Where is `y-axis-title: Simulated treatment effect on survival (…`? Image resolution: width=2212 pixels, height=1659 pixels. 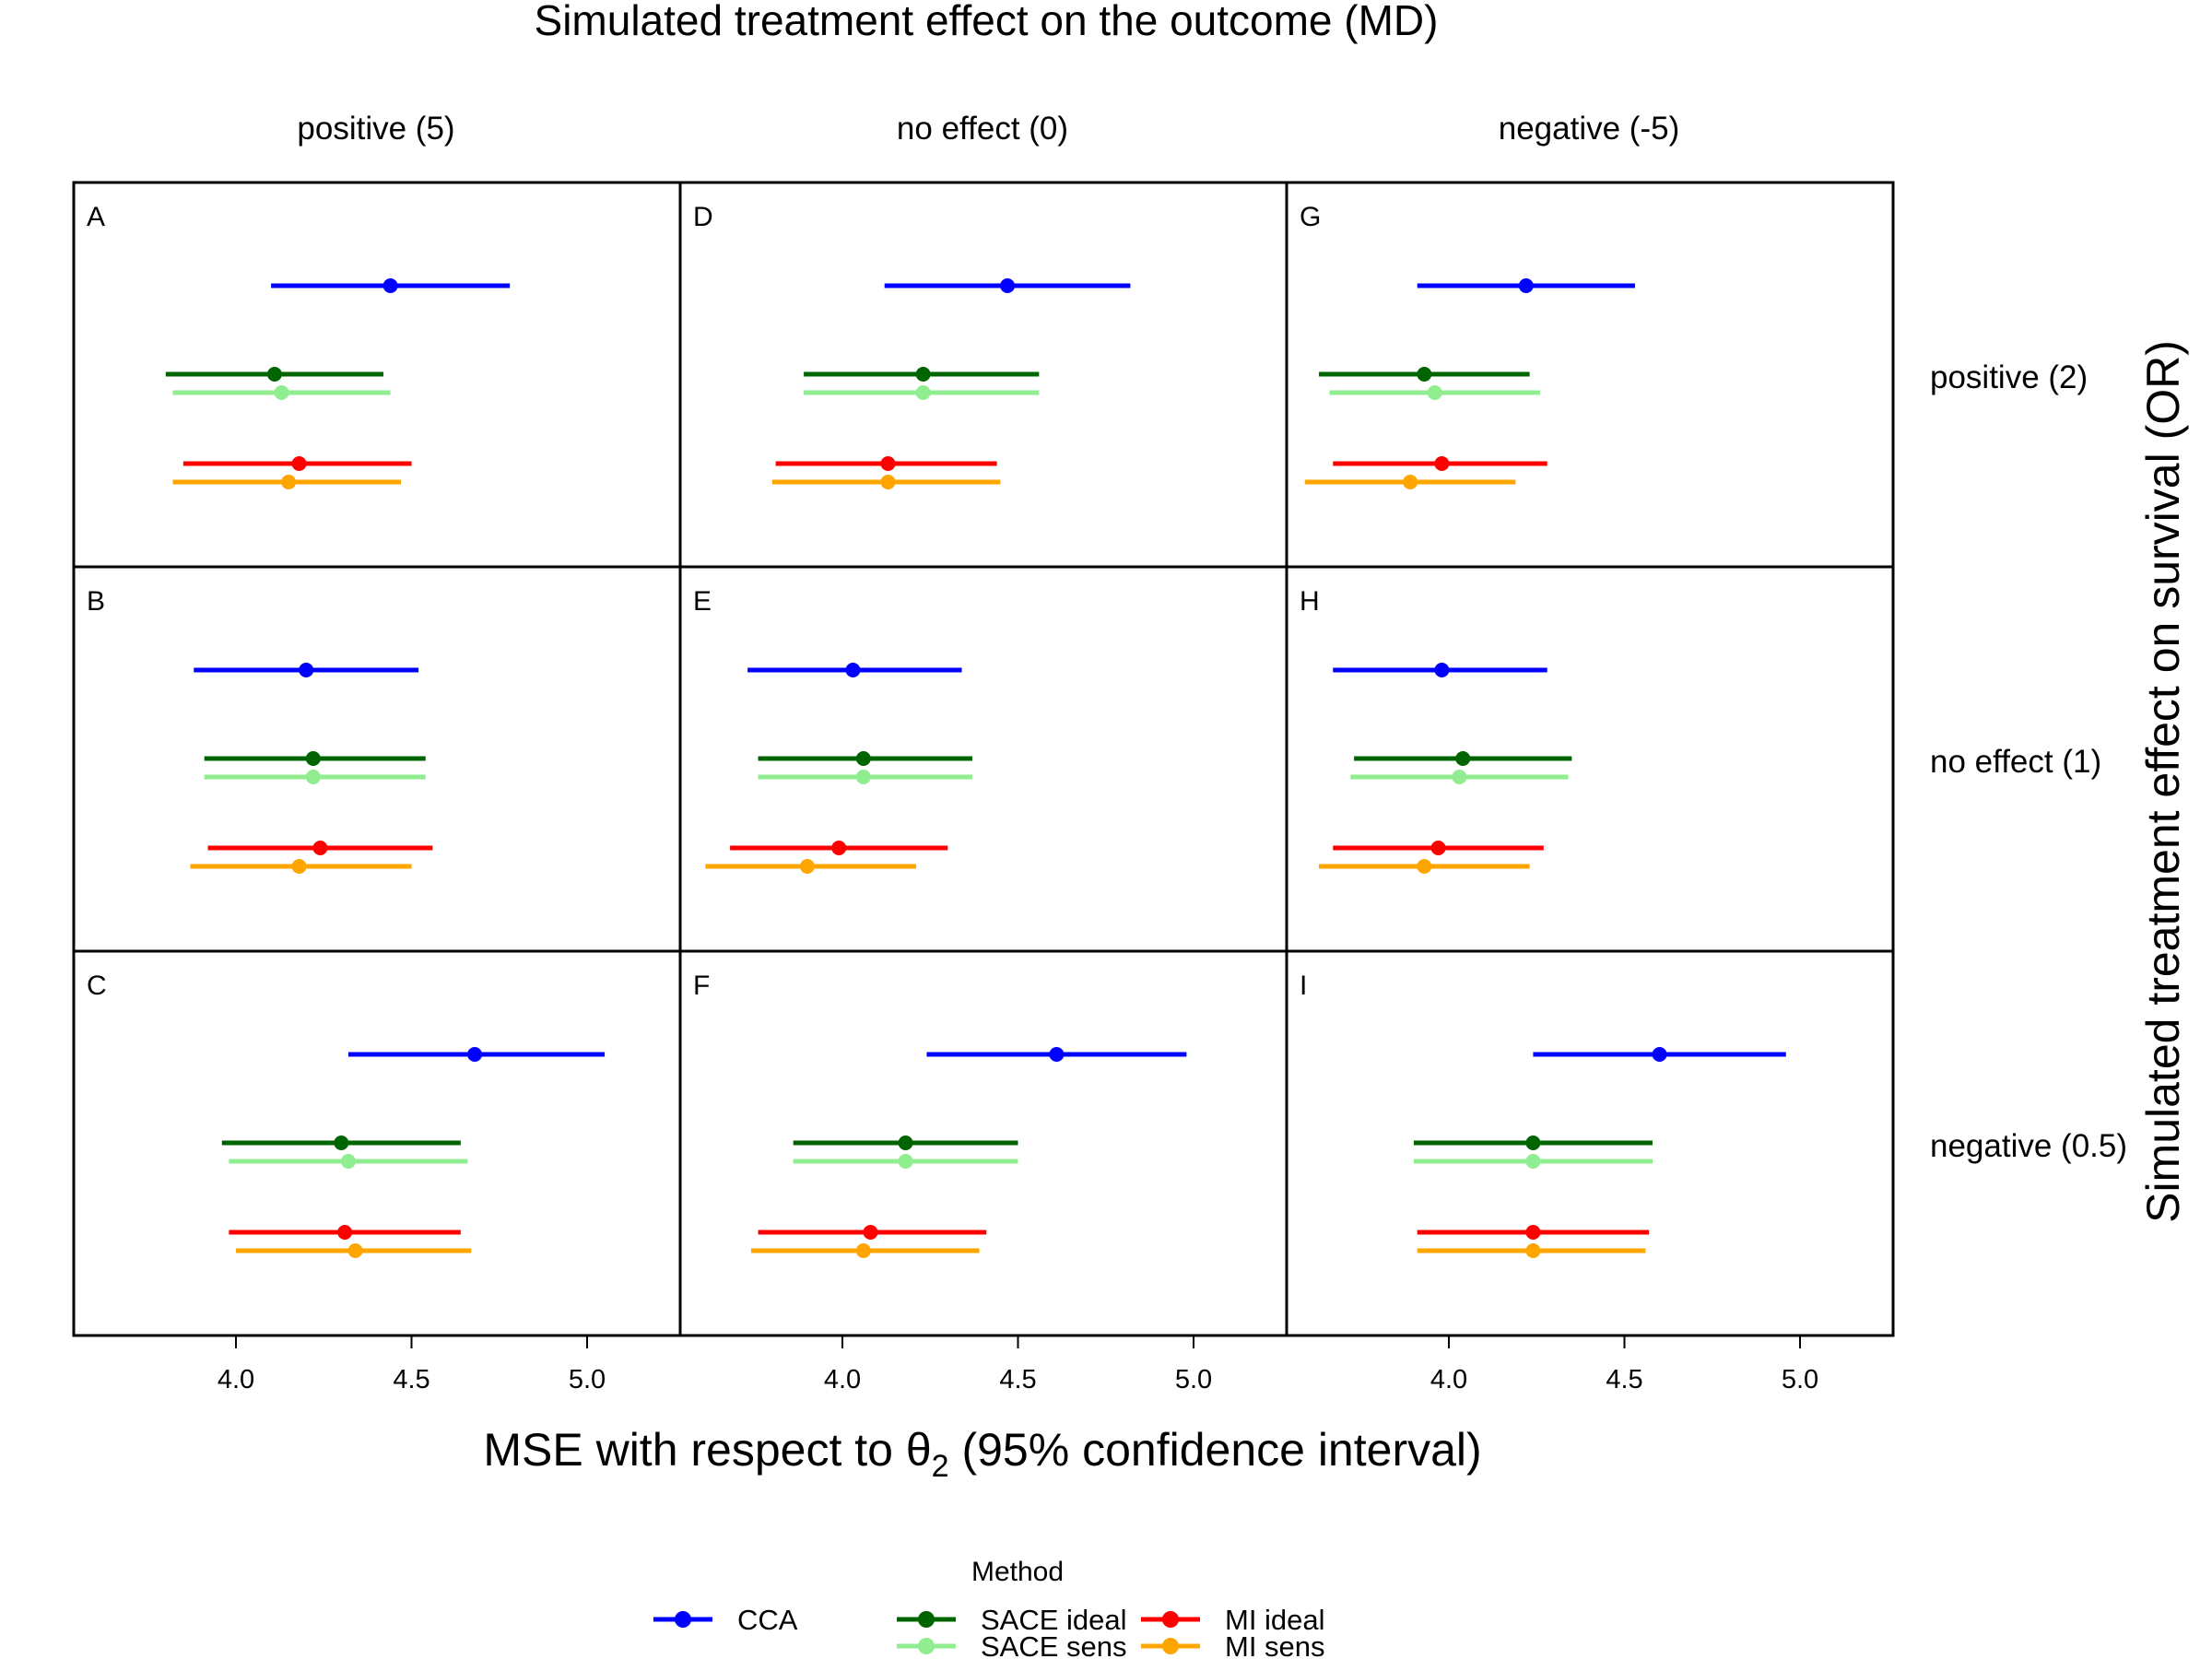 y-axis-title: Simulated treatment effect on survival (… is located at coordinates (2163, 781).